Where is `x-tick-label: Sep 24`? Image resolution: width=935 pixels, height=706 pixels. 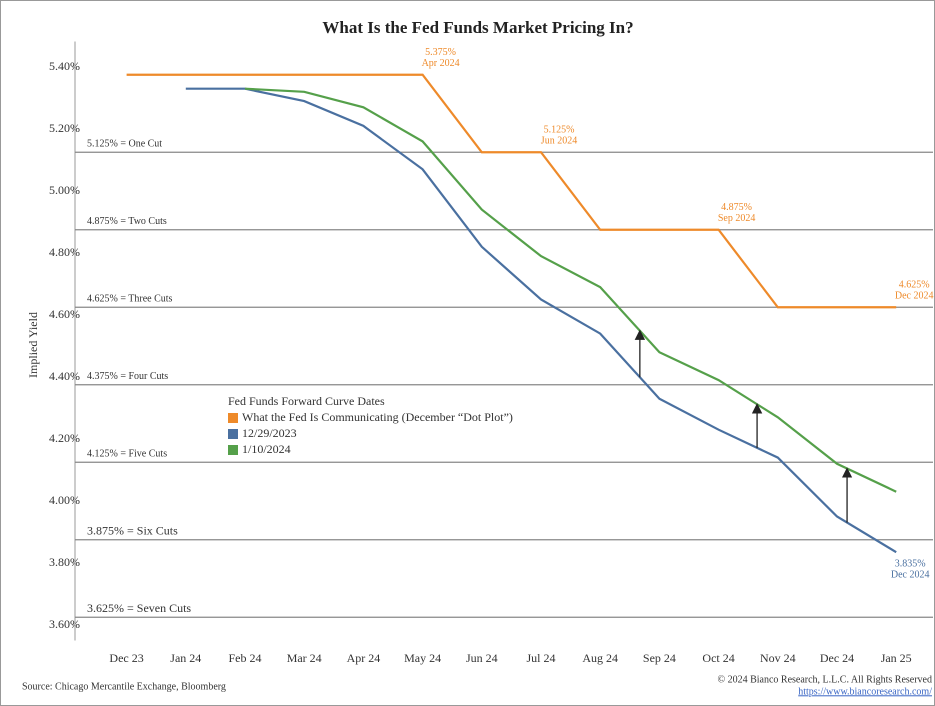
x-tick-label: Sep 24 is located at coordinates (659, 658).